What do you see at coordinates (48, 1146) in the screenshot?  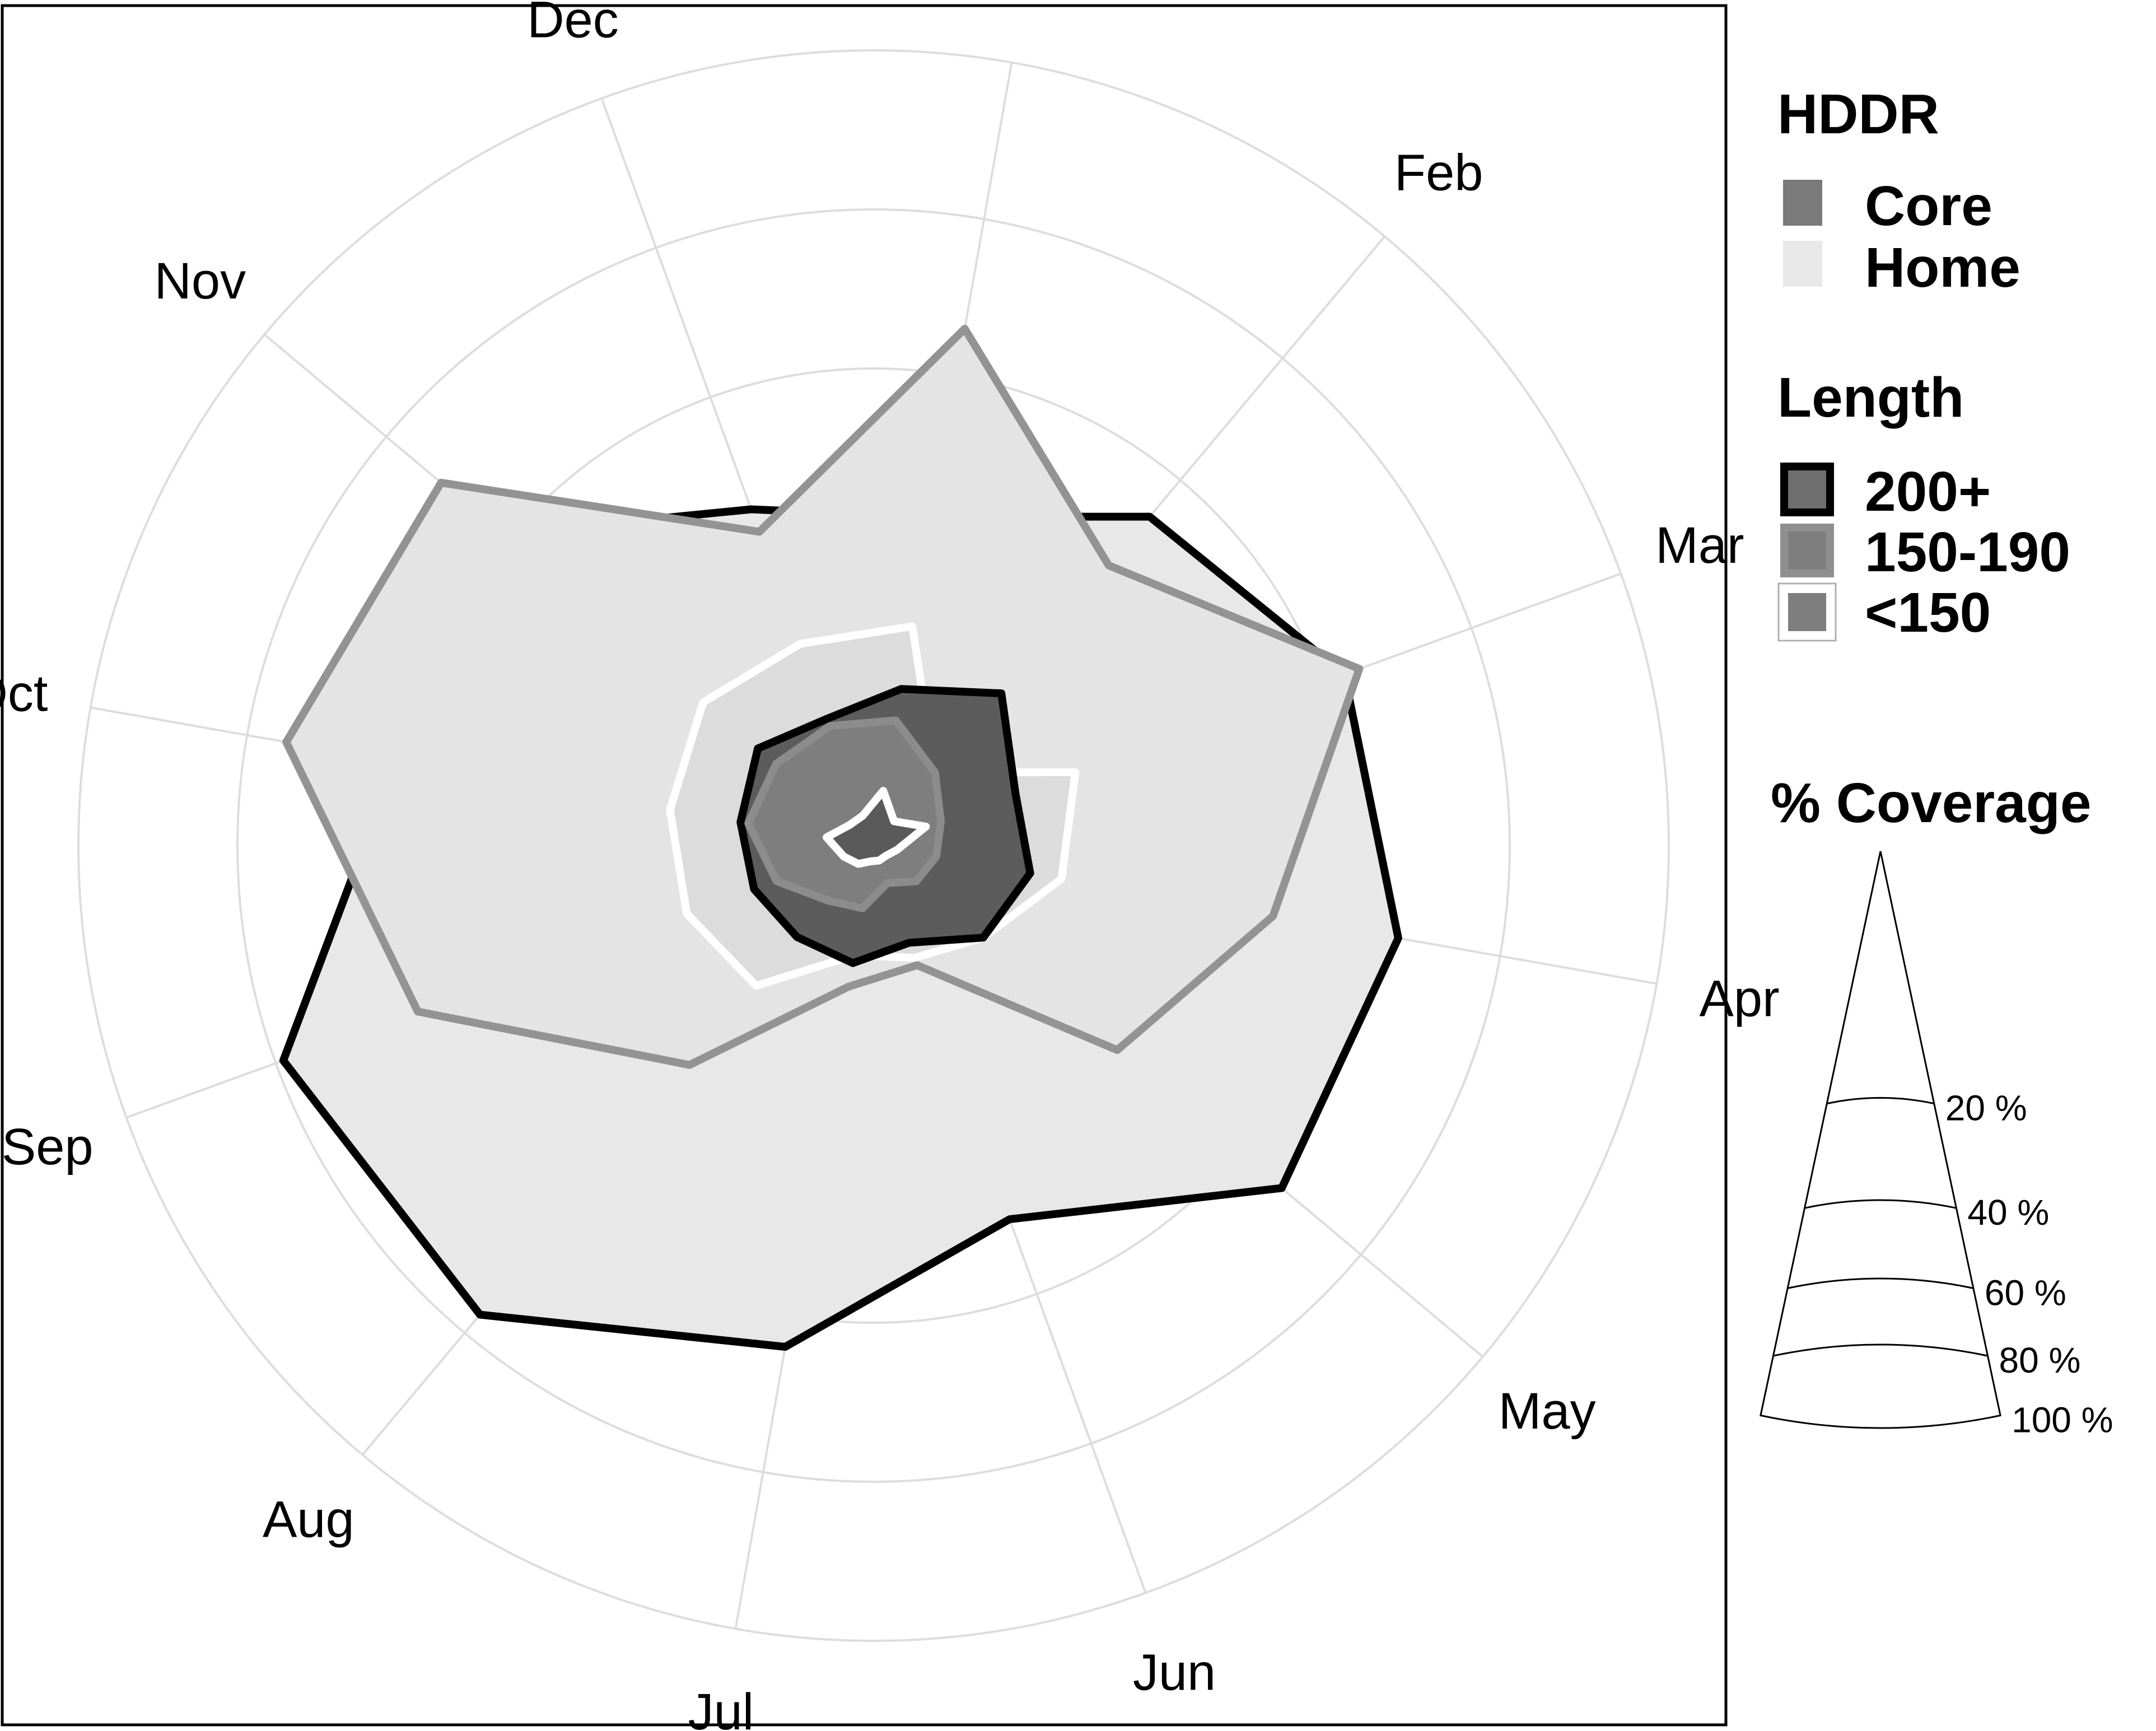 I see `month-label-sep: Sep` at bounding box center [48, 1146].